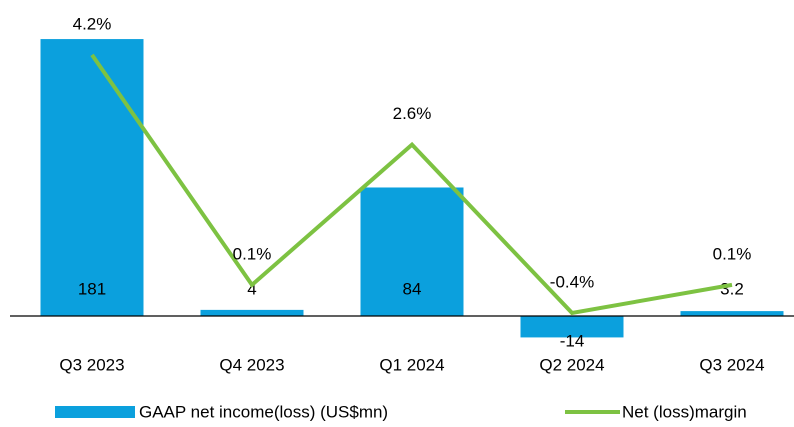 The width and height of the screenshot is (794, 427). I want to click on x-tick-label: Q2 2024, so click(571, 364).